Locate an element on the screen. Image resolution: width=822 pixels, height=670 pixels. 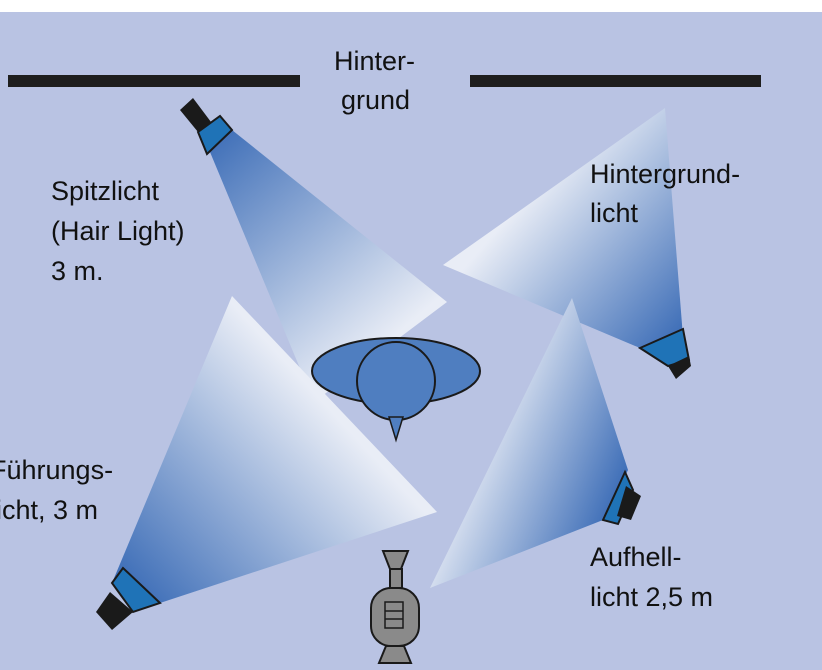
fill-light-label-line1: Aufhell- is located at coordinates (636, 557).